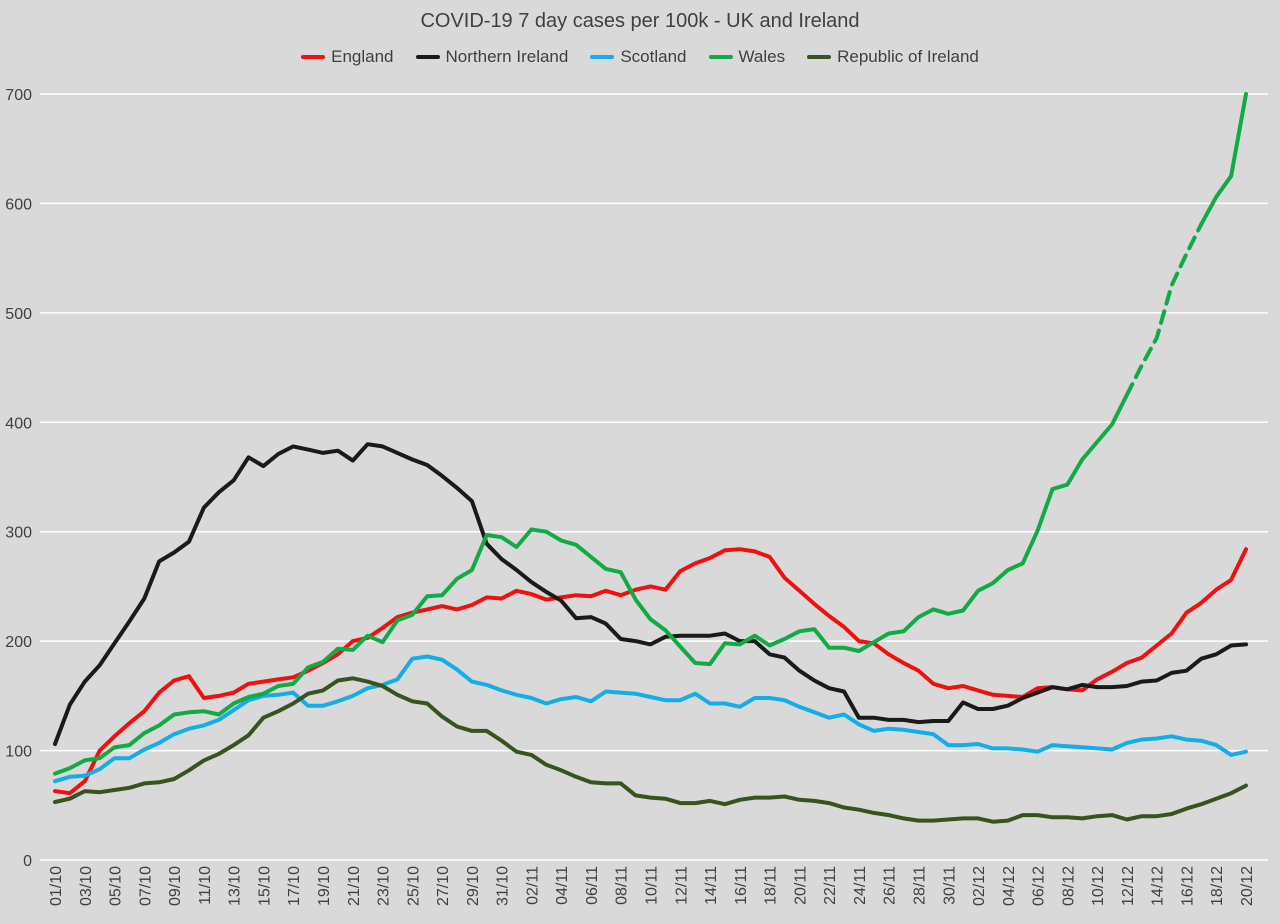 Image resolution: width=1280 pixels, height=924 pixels. I want to click on legend-item-england: England, so click(347, 57).